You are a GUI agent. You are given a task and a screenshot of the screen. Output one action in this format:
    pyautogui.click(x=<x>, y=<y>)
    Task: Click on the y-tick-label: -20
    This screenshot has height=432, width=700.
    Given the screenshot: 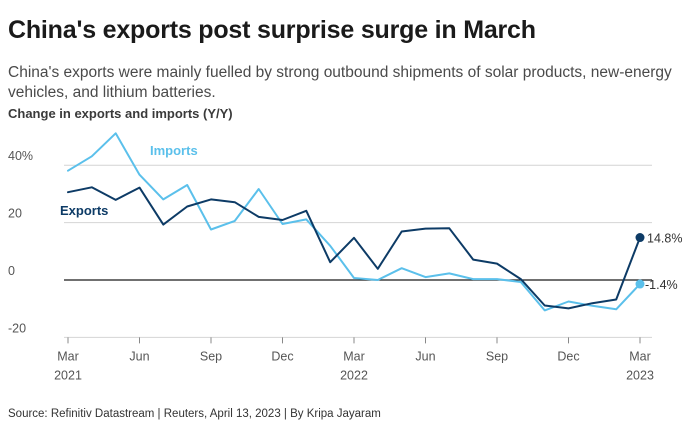 What is the action you would take?
    pyautogui.click(x=17, y=328)
    